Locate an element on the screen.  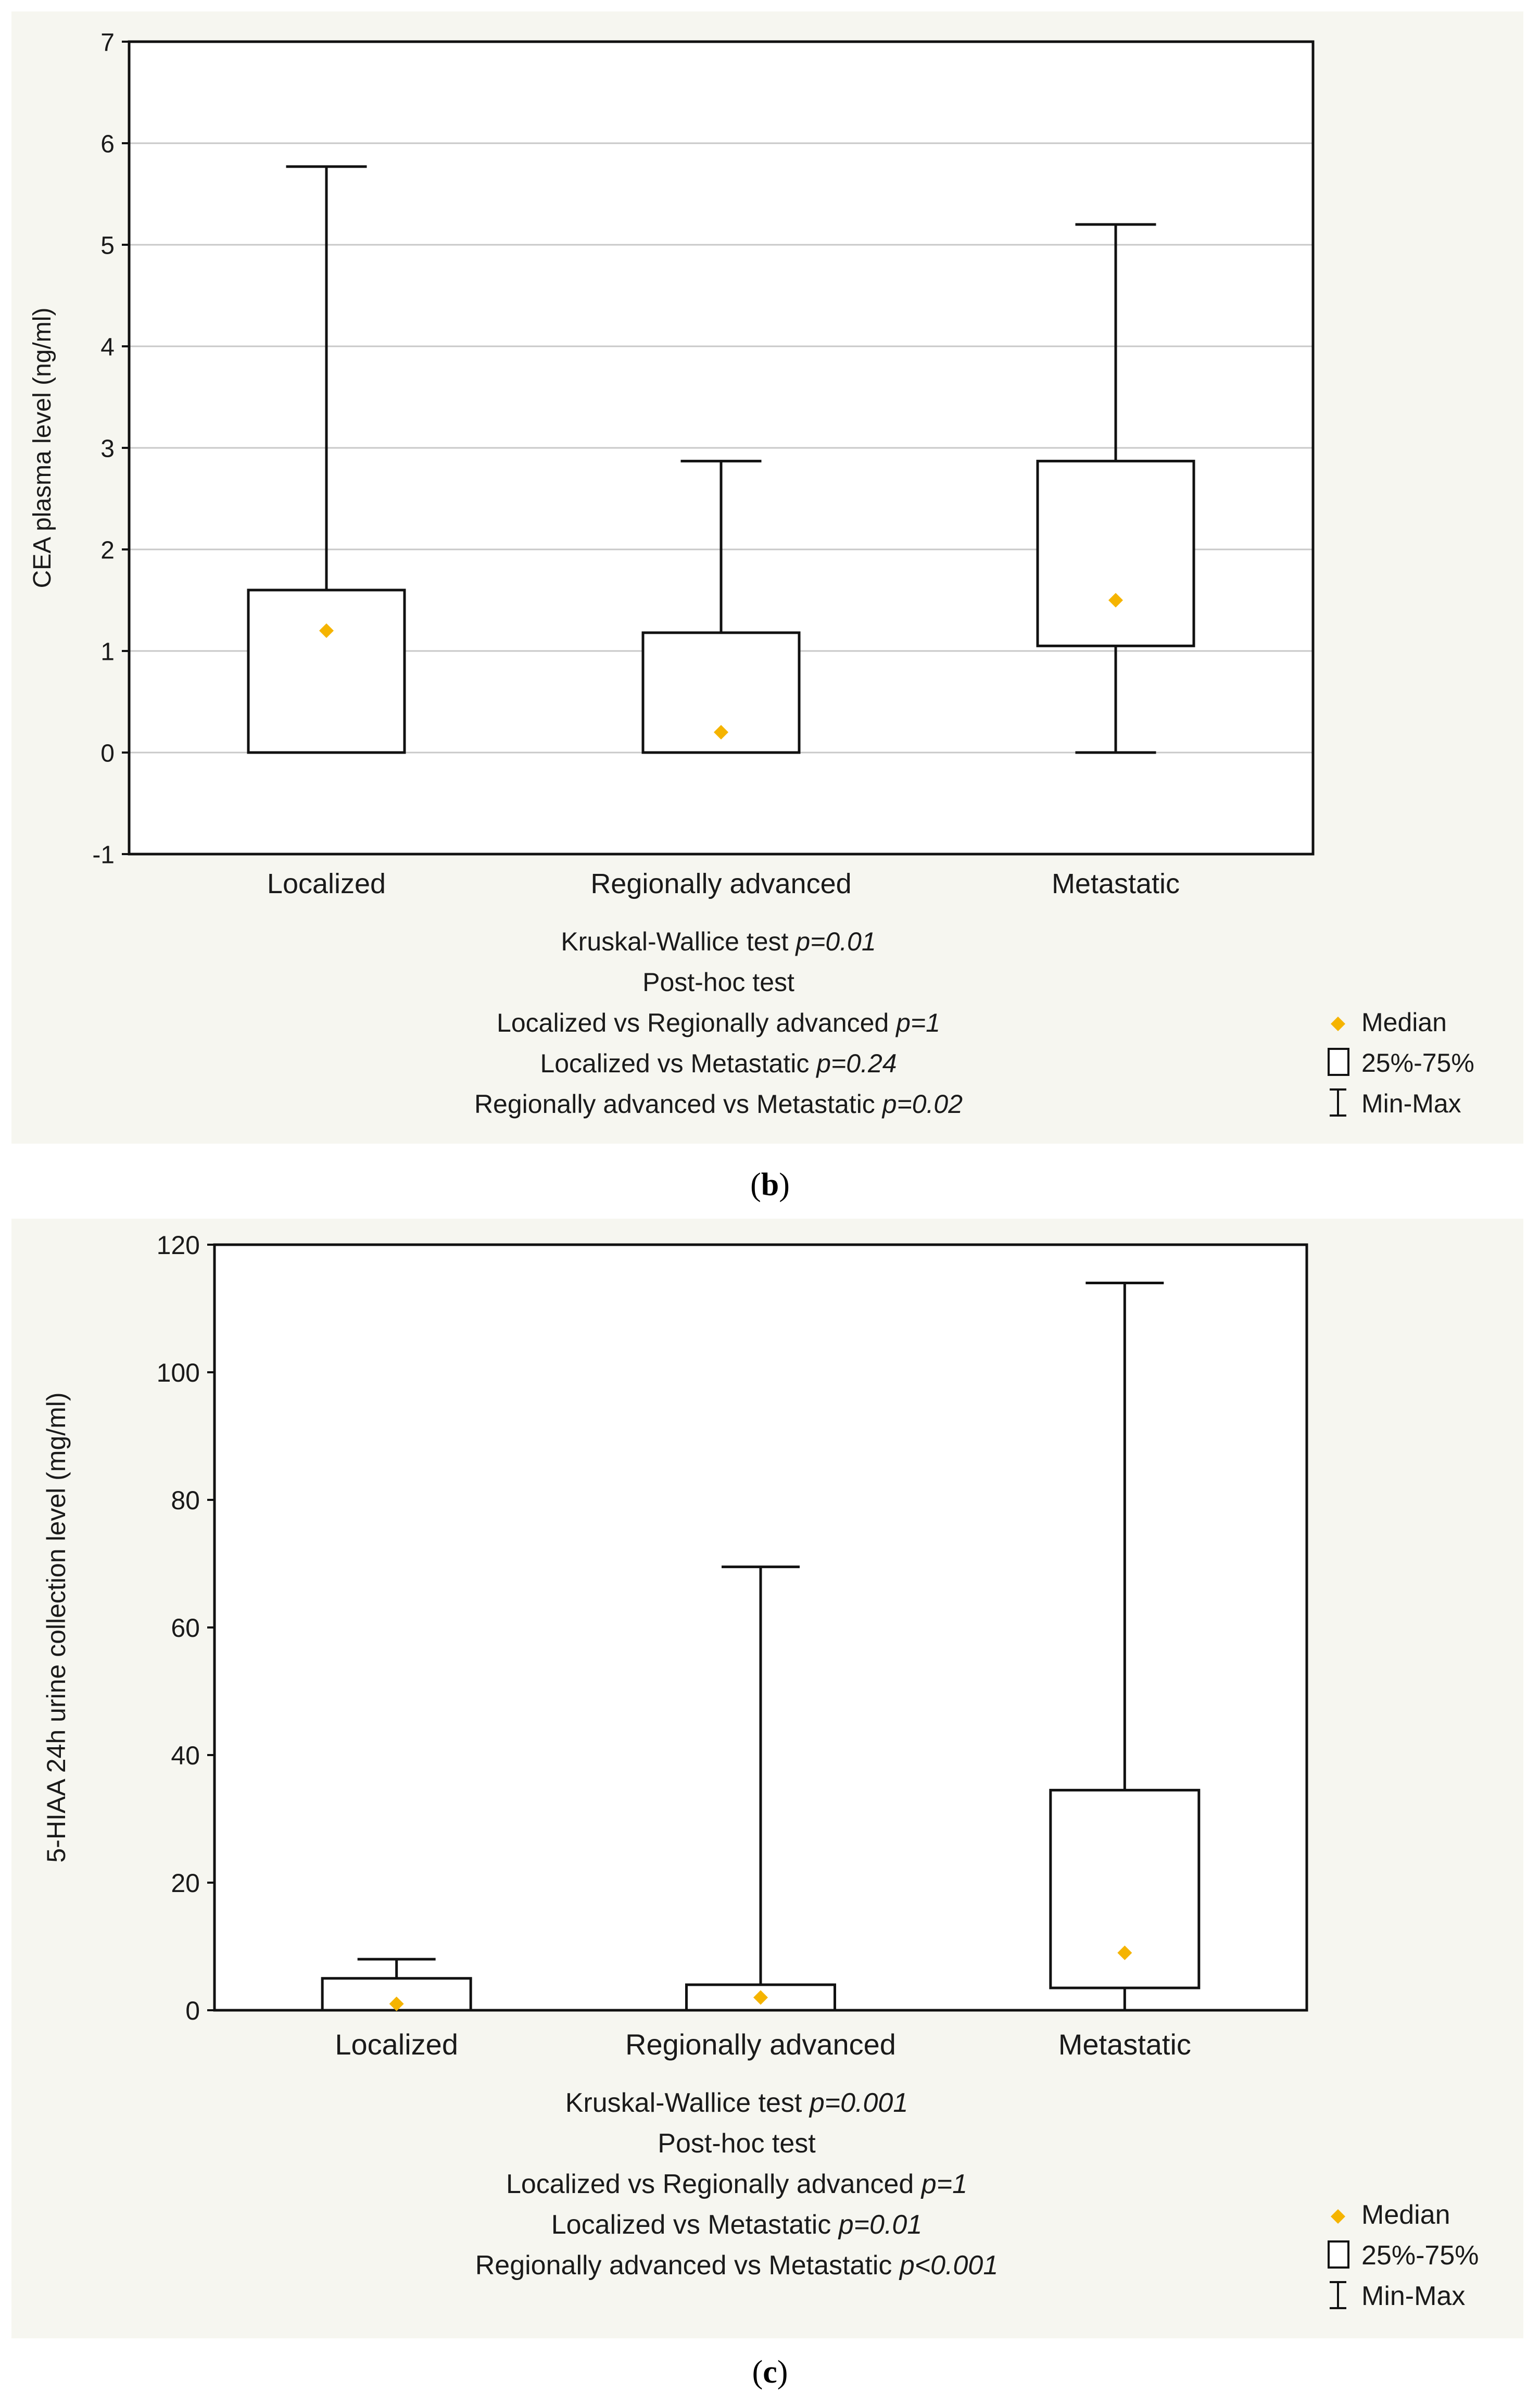
y-tick-label: 3 is located at coordinates (107, 448).